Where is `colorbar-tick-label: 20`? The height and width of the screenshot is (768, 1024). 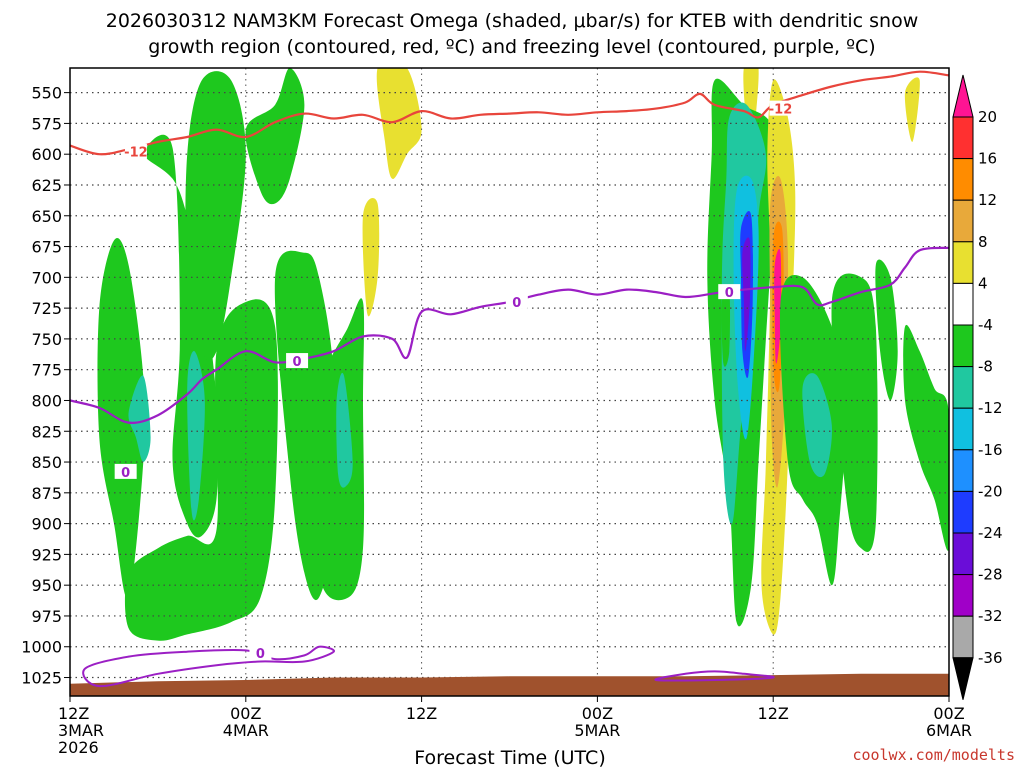
colorbar-tick-label: 20 is located at coordinates (987, 117).